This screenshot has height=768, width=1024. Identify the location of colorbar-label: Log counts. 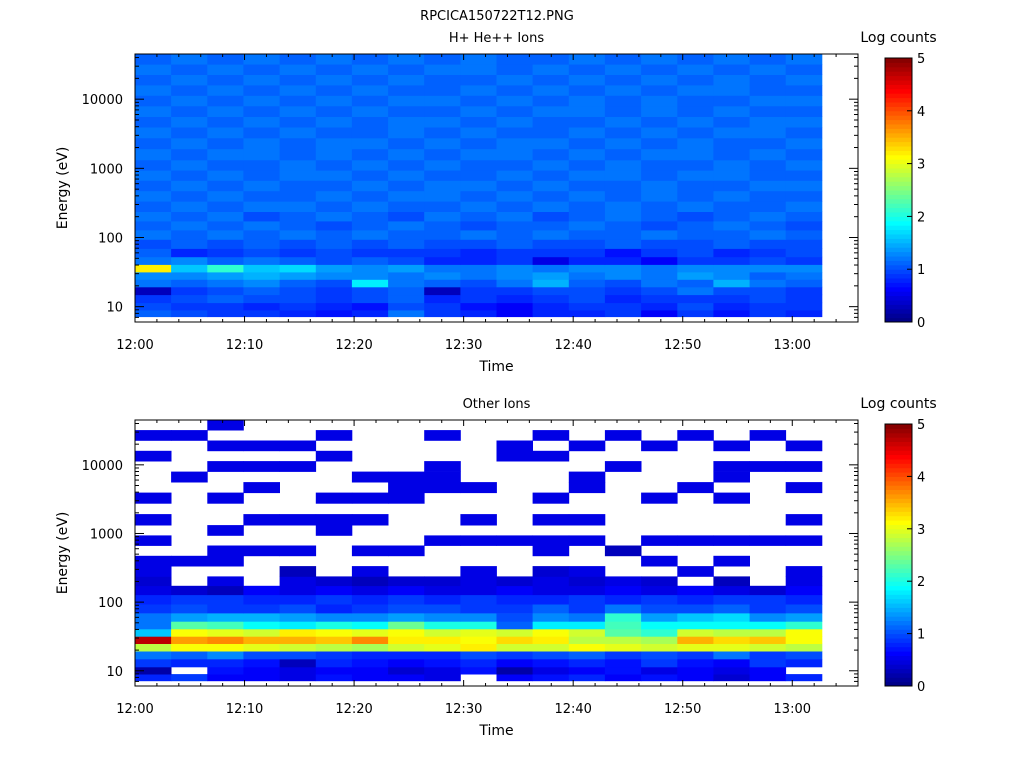
(898, 404).